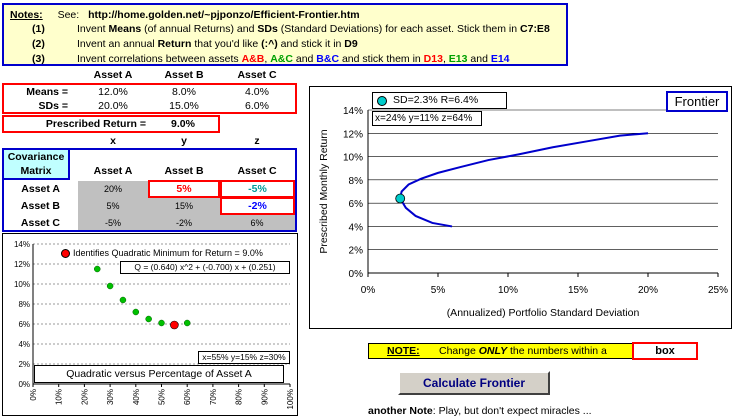 The image size is (735, 418). I want to click on mean-b: 8.0%, so click(184, 92).